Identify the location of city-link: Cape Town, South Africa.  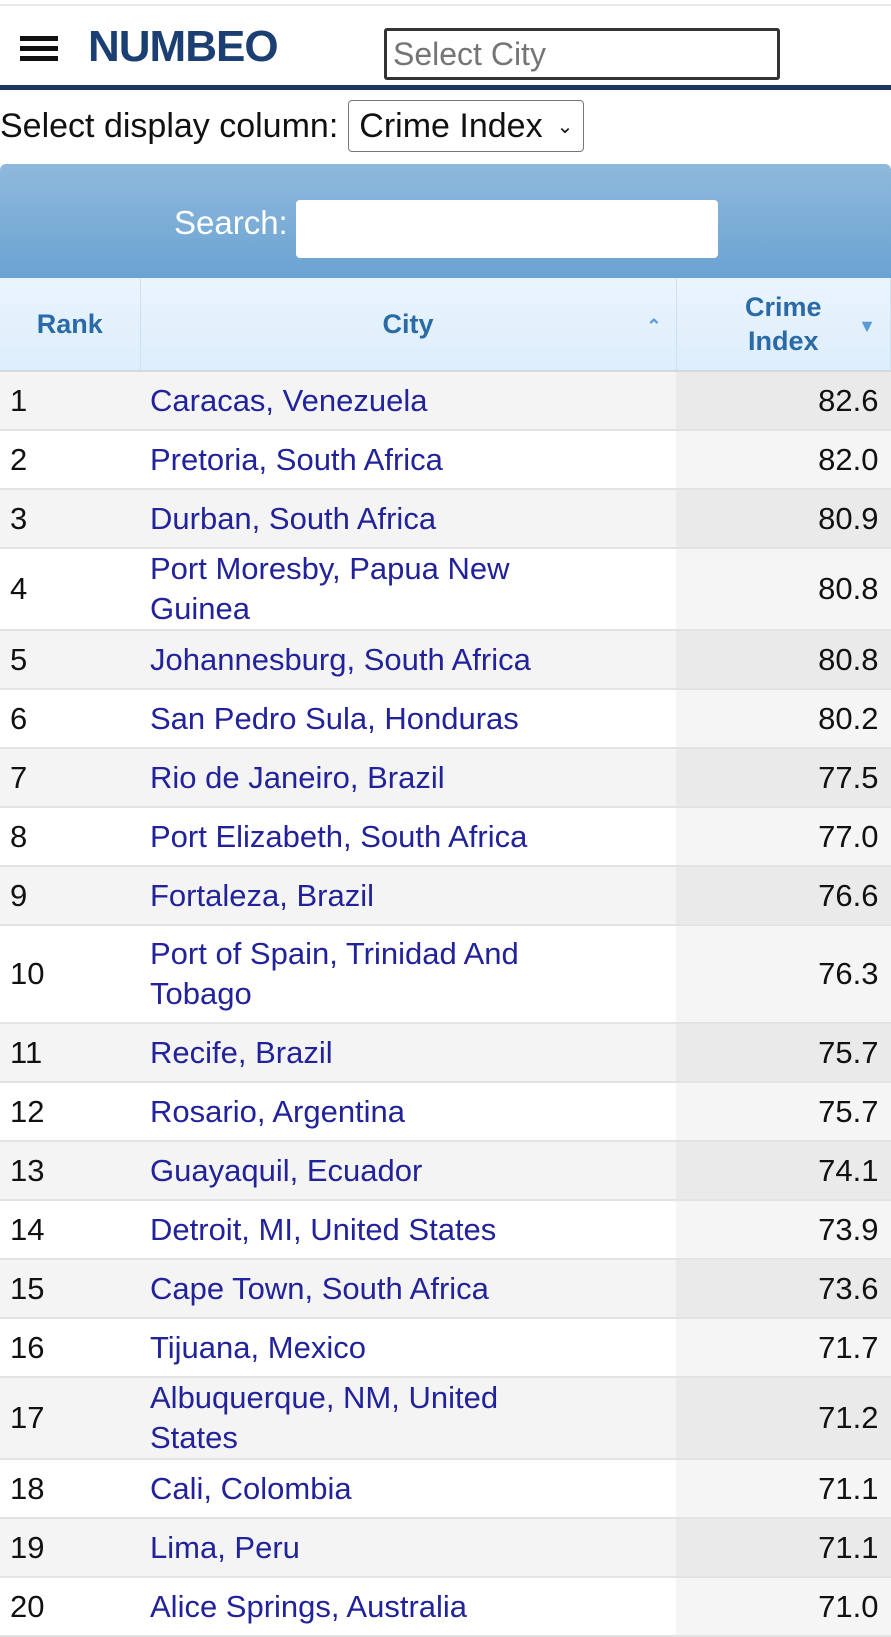
(408, 1289).